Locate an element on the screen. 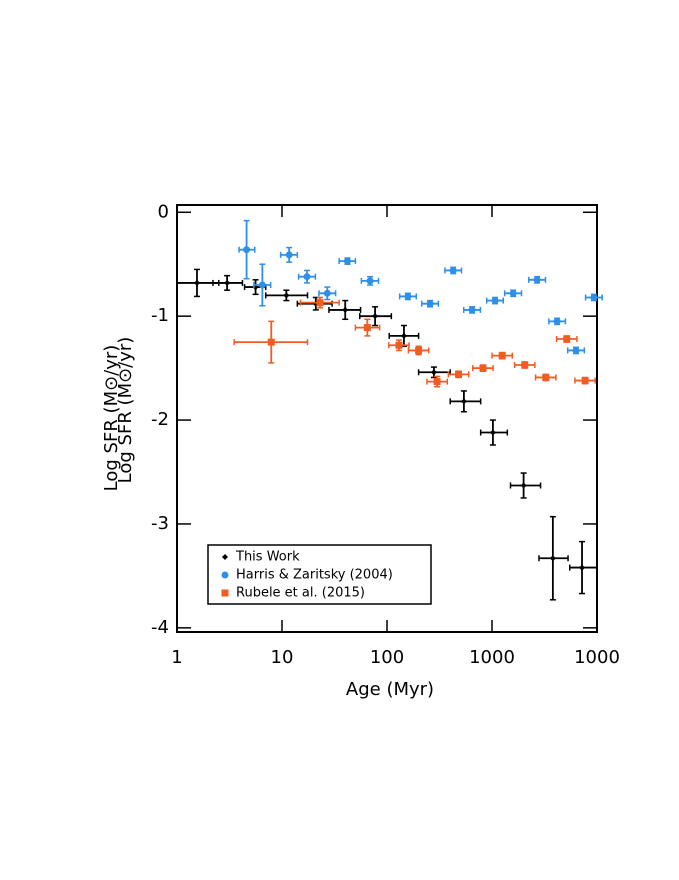  y-tick-label: -2 is located at coordinates (160, 419).